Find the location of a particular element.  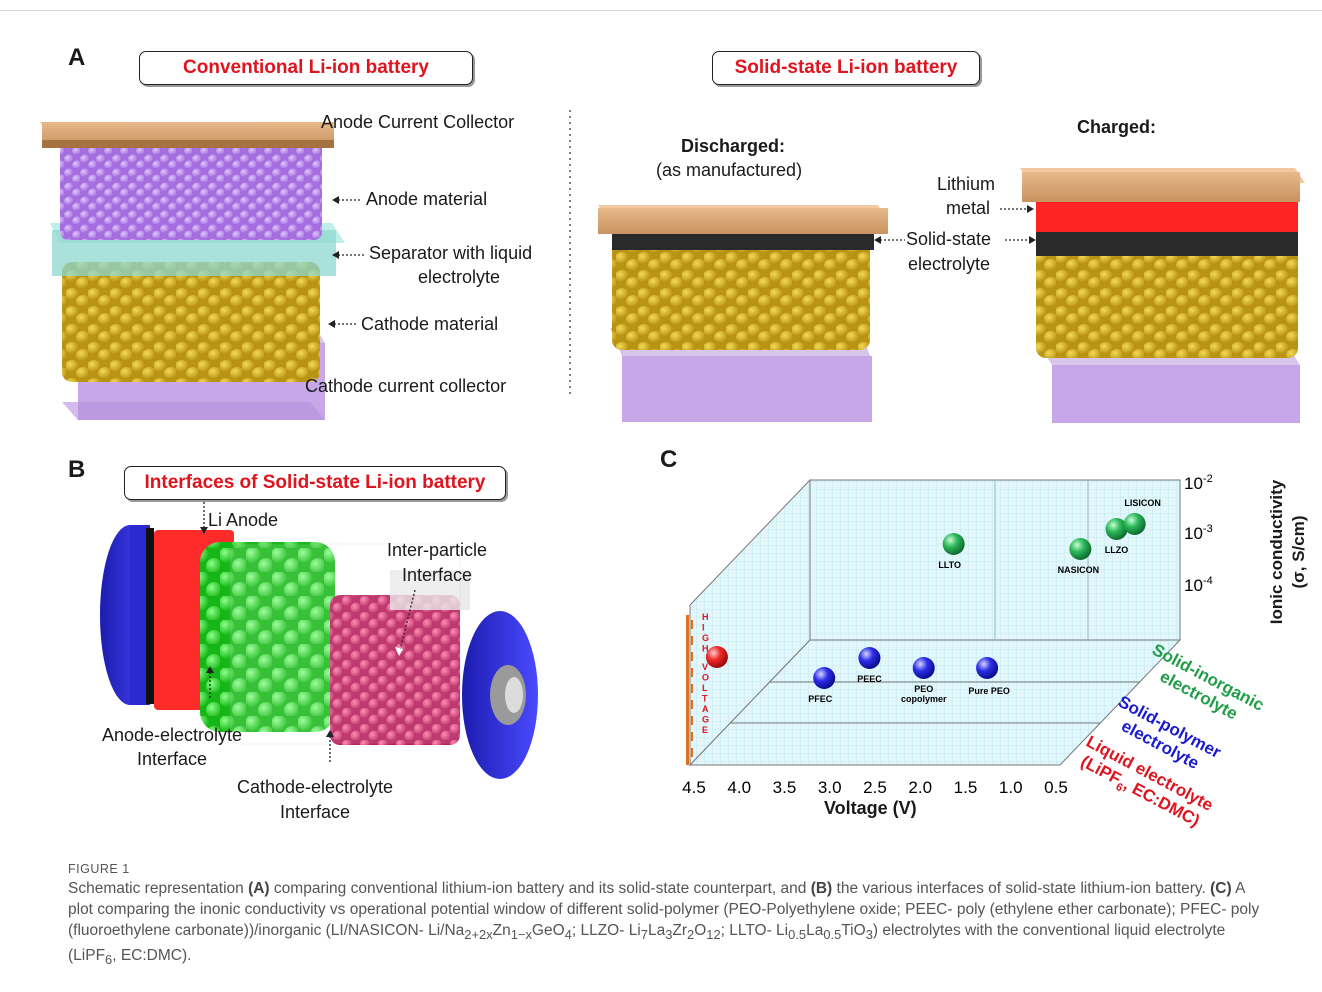

data-point-pure-peo is located at coordinates (987, 668).